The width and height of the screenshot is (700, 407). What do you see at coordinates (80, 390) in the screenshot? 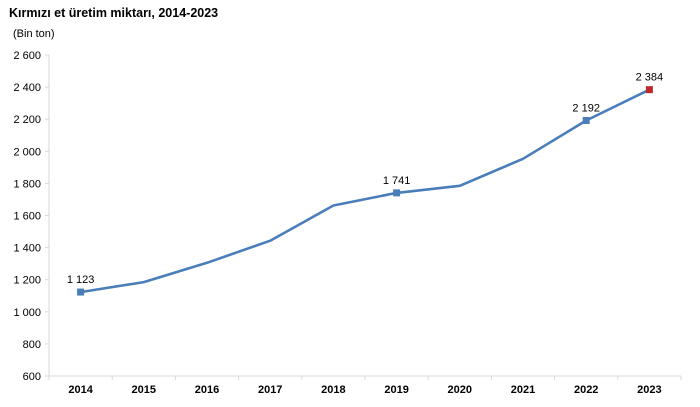
I see `x-tick-label: 2014` at bounding box center [80, 390].